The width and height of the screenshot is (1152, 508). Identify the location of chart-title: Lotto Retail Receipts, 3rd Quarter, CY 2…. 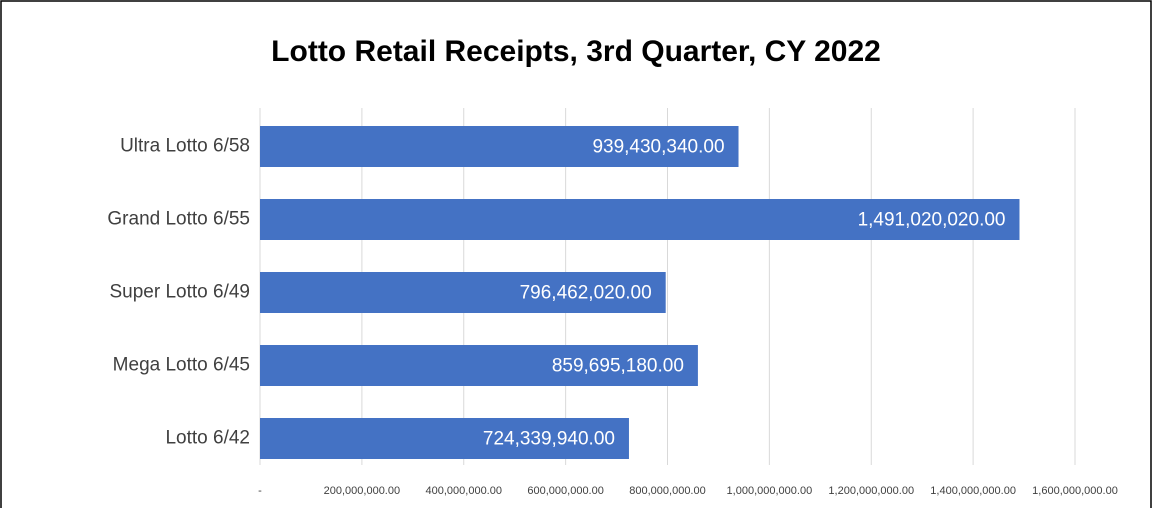
(576, 51).